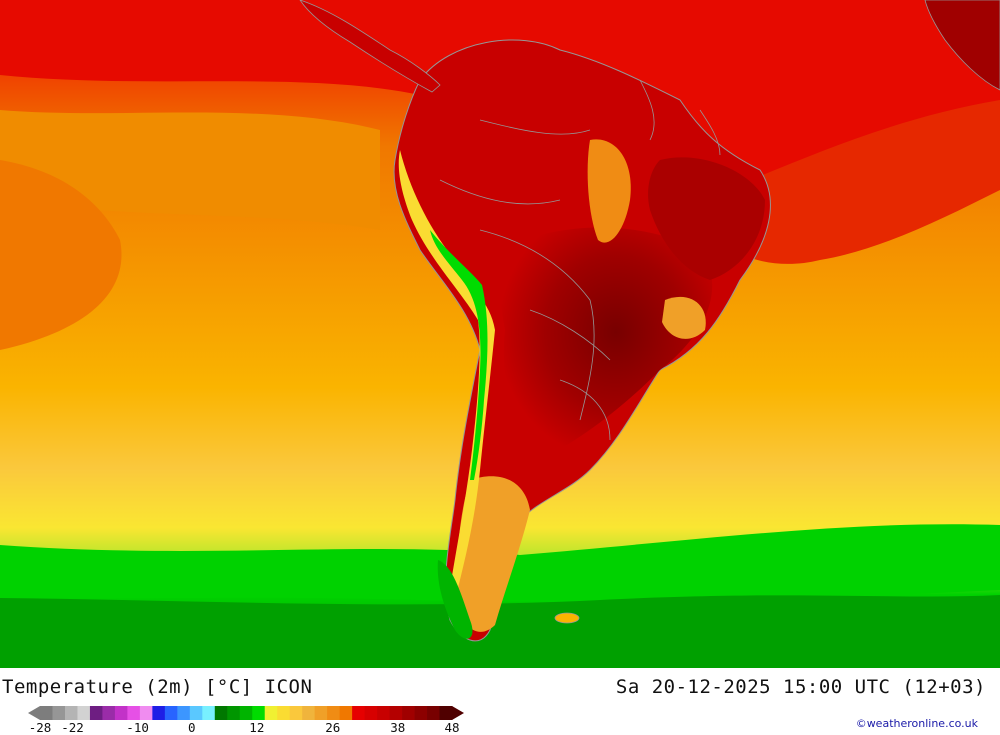  Describe the element at coordinates (190, 170) in the screenshot. I see `east-pacific-orange` at that location.